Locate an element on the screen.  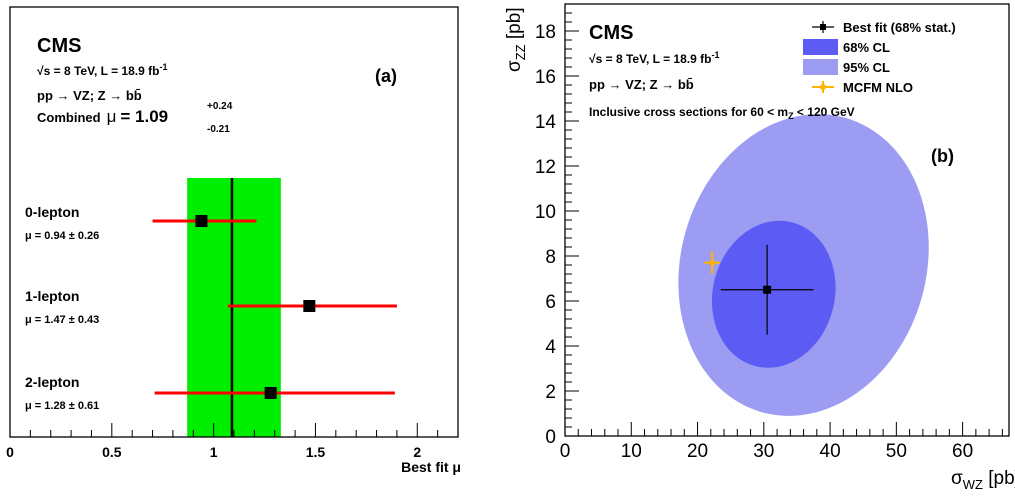
b-y-axis-sub: ZZ is located at coordinates (520, 52).